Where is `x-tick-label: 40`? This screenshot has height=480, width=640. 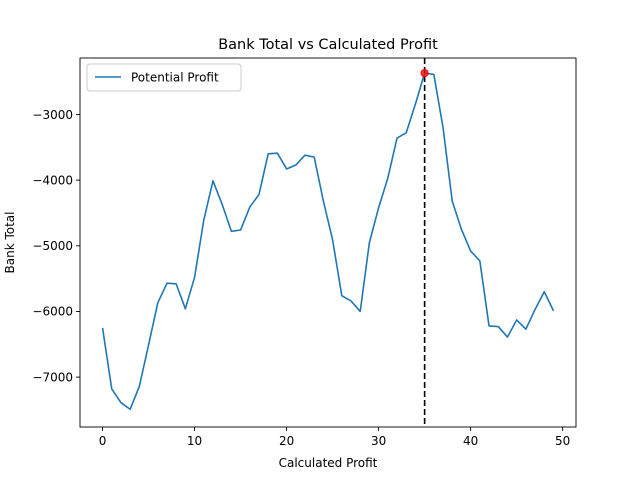 x-tick-label: 40 is located at coordinates (470, 441).